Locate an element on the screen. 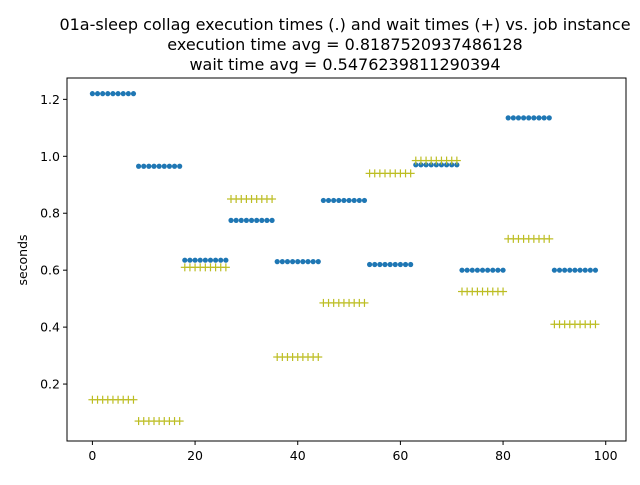 The width and height of the screenshot is (640, 485). x-tick-label: 100 is located at coordinates (606, 455).